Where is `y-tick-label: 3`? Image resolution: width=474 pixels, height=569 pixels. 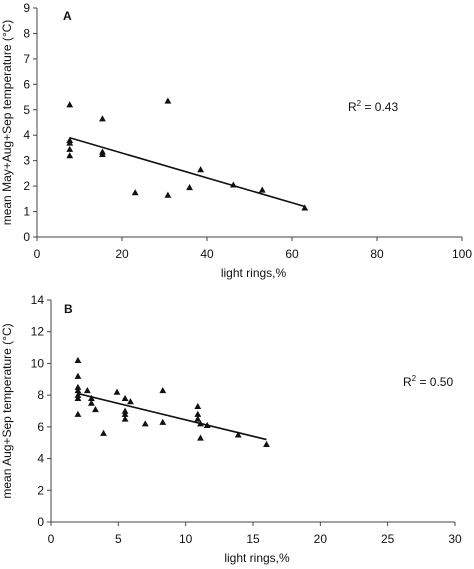
y-tick-label: 3 is located at coordinates (26, 161).